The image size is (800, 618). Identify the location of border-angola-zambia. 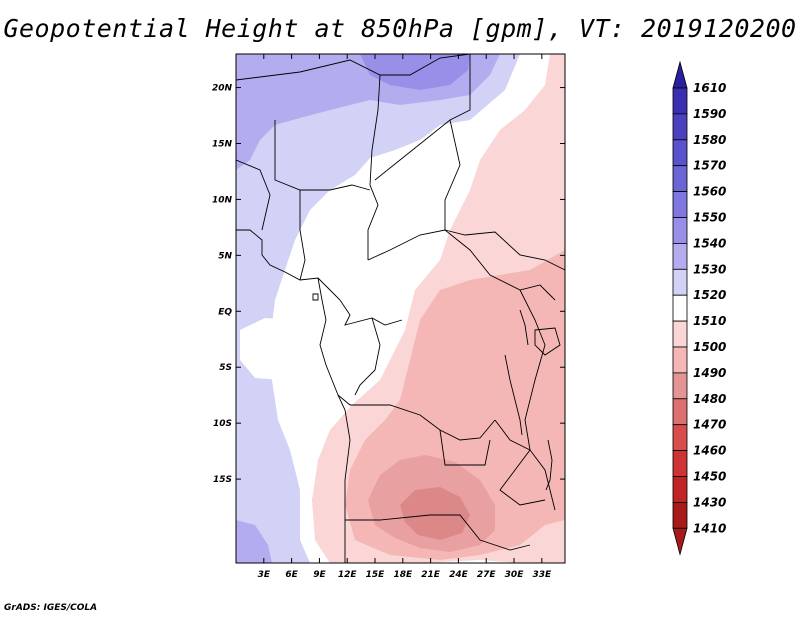
(465, 447).